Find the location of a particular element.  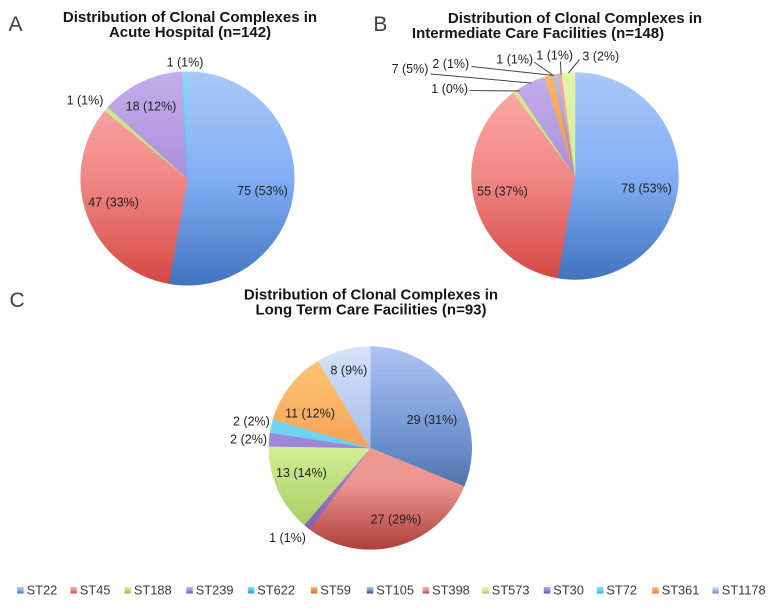

svg-text:Intermediate Care Facilities (: Intermediate Care Facilities (n=148) is located at coordinates (538, 33).